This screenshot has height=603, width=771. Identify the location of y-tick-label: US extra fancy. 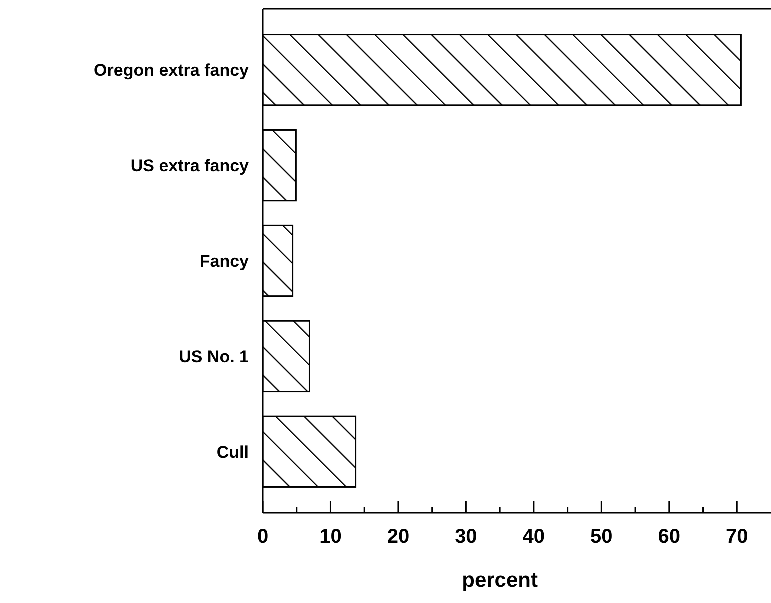
(190, 166).